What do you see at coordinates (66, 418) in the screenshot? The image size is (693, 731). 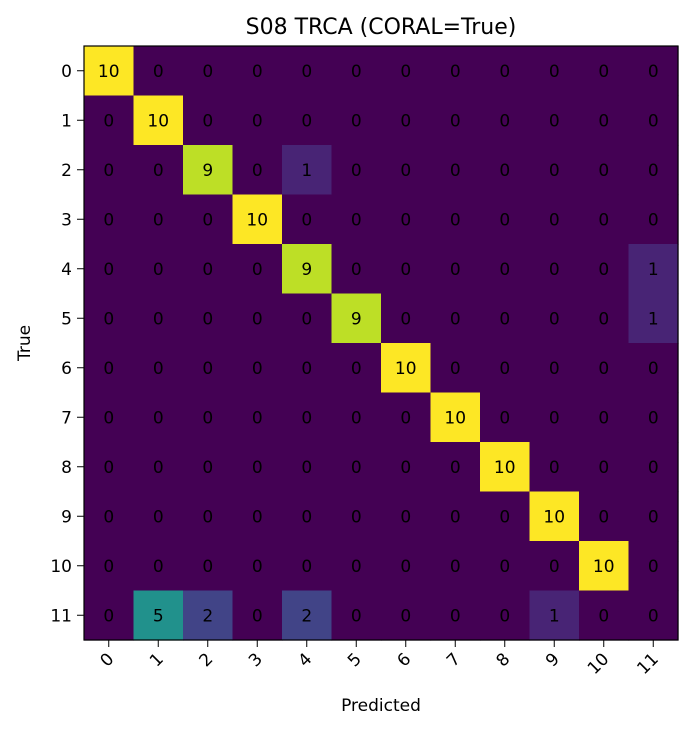 I see `y-tick-label: 7` at bounding box center [66, 418].